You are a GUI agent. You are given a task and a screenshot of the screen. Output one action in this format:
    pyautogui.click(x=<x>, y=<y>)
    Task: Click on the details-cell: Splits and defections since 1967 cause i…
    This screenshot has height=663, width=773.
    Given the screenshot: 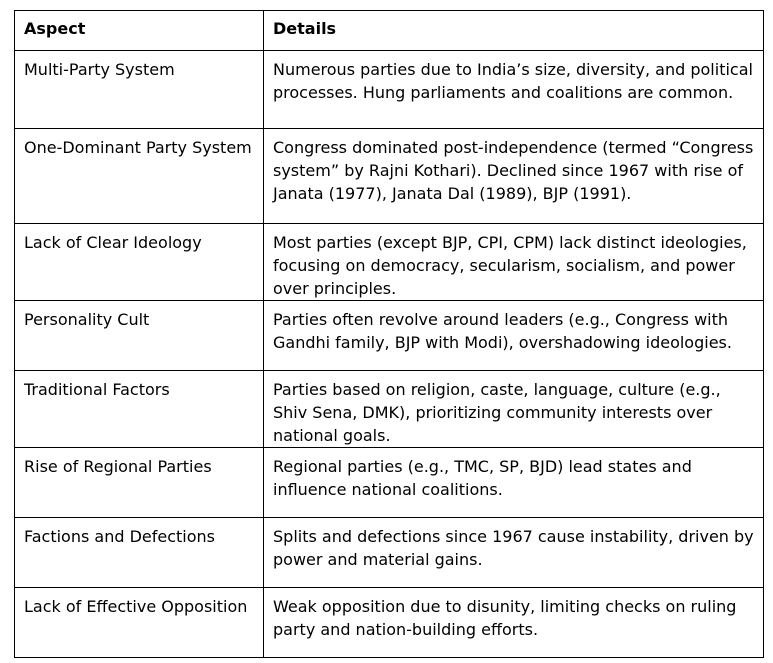 What is the action you would take?
    pyautogui.click(x=513, y=552)
    